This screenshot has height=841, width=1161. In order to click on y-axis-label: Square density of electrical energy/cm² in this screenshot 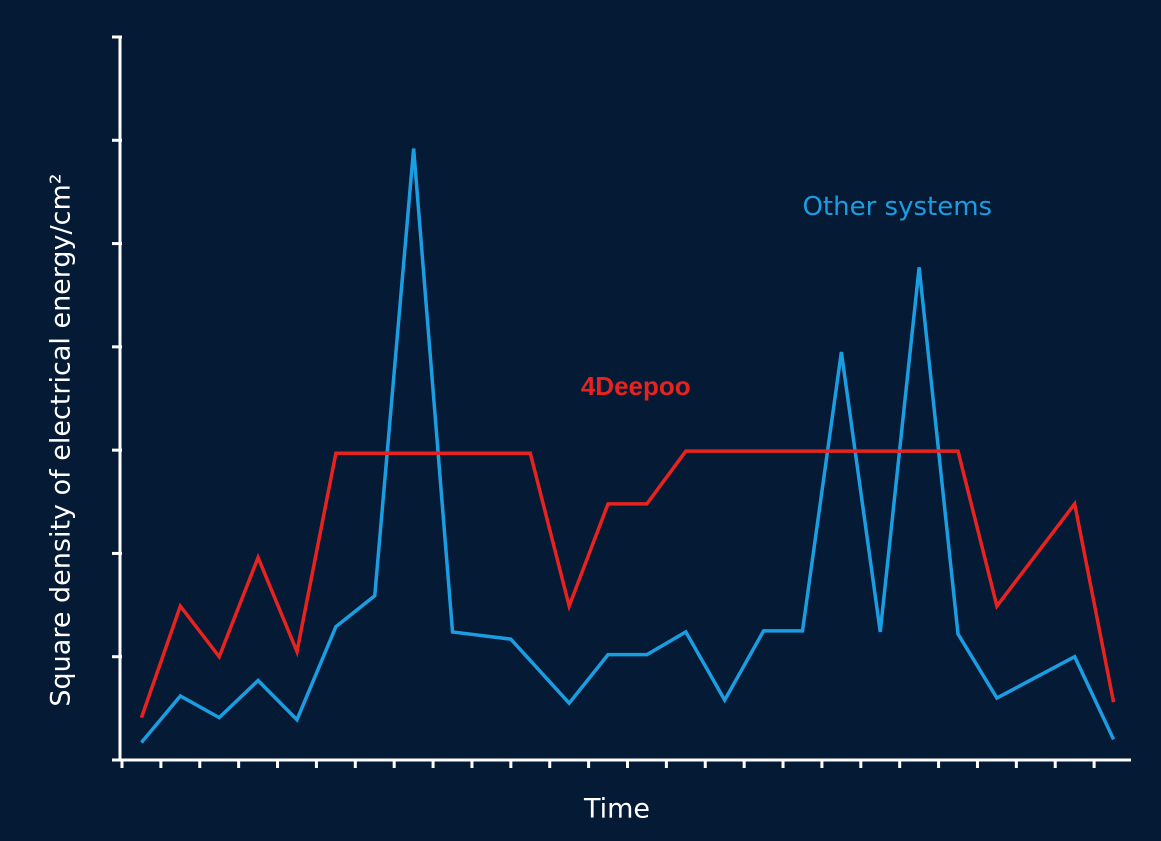, I will do `click(61, 439)`.